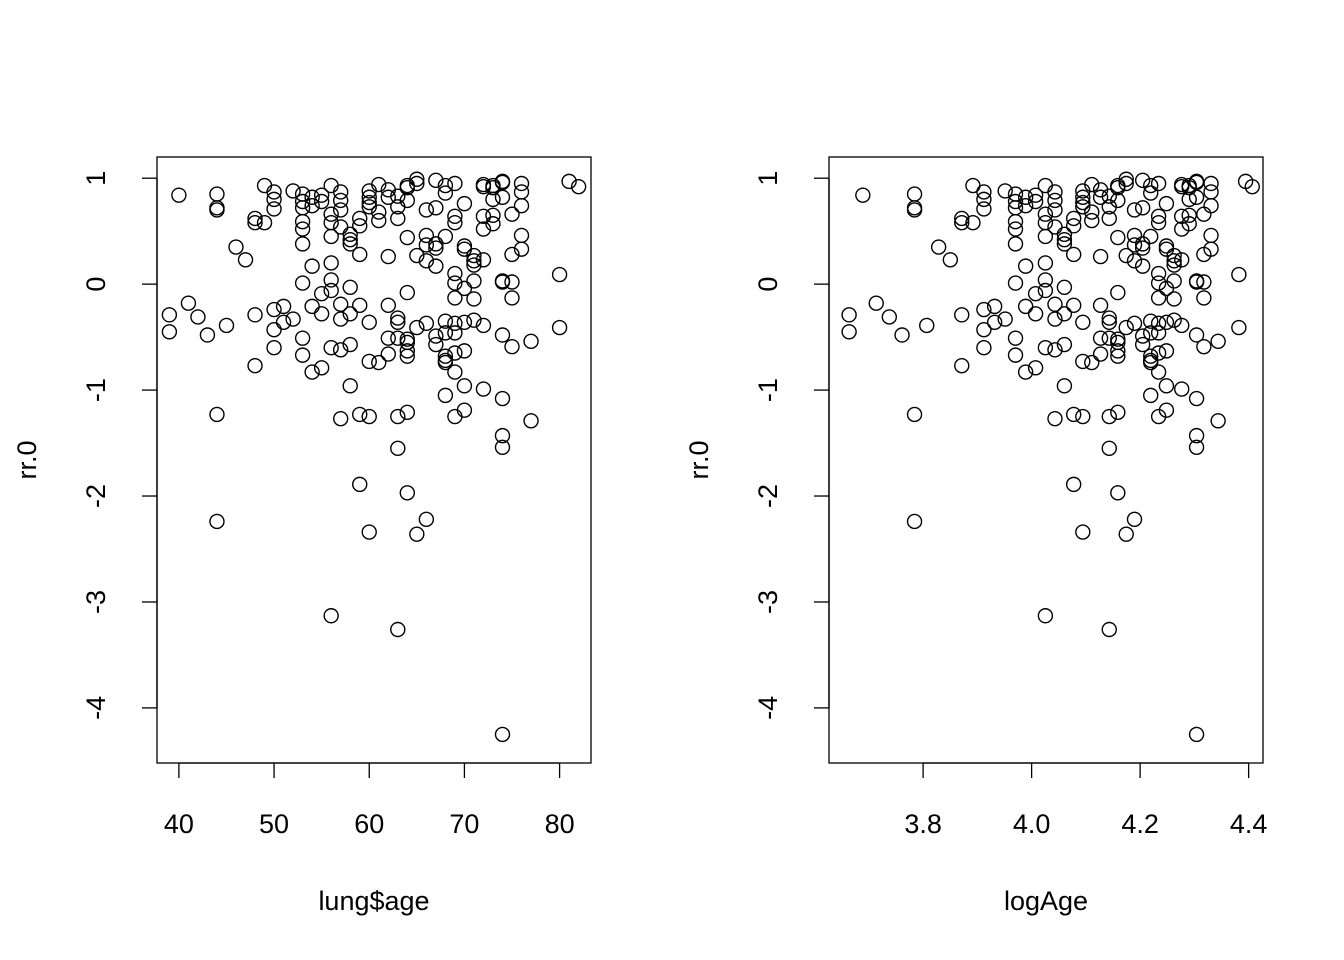 The height and width of the screenshot is (960, 1344). What do you see at coordinates (369, 800) in the screenshot?
I see `x-axis: 40 50 60 70 80` at bounding box center [369, 800].